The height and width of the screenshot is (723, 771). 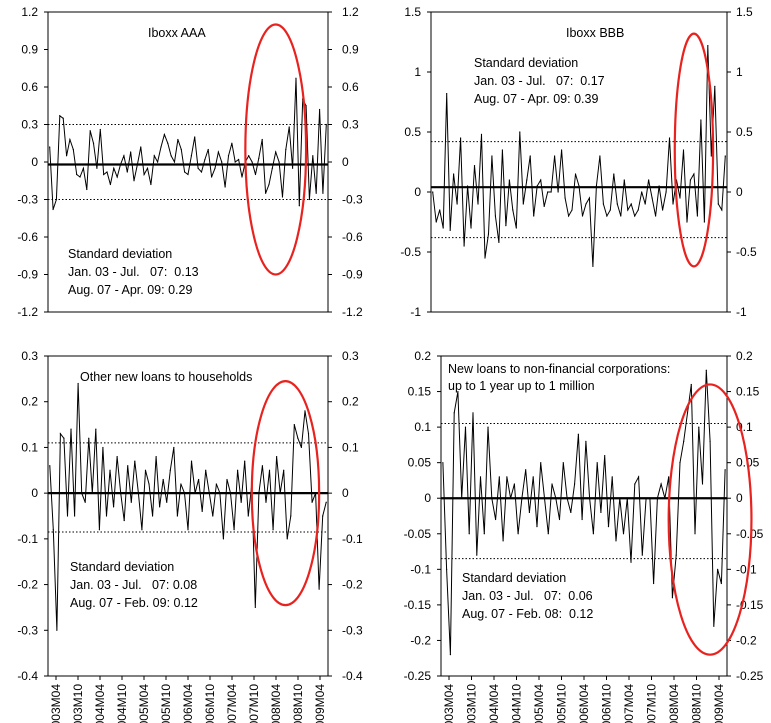 What do you see at coordinates (130, 290) in the screenshot?
I see `std-annotation: Aug. 07 - Apr. 09: 0.29` at bounding box center [130, 290].